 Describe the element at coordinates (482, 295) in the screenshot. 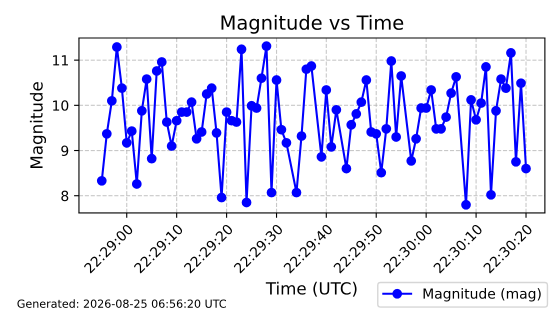

I see `legend-label: Magnitude (mag)` at that location.